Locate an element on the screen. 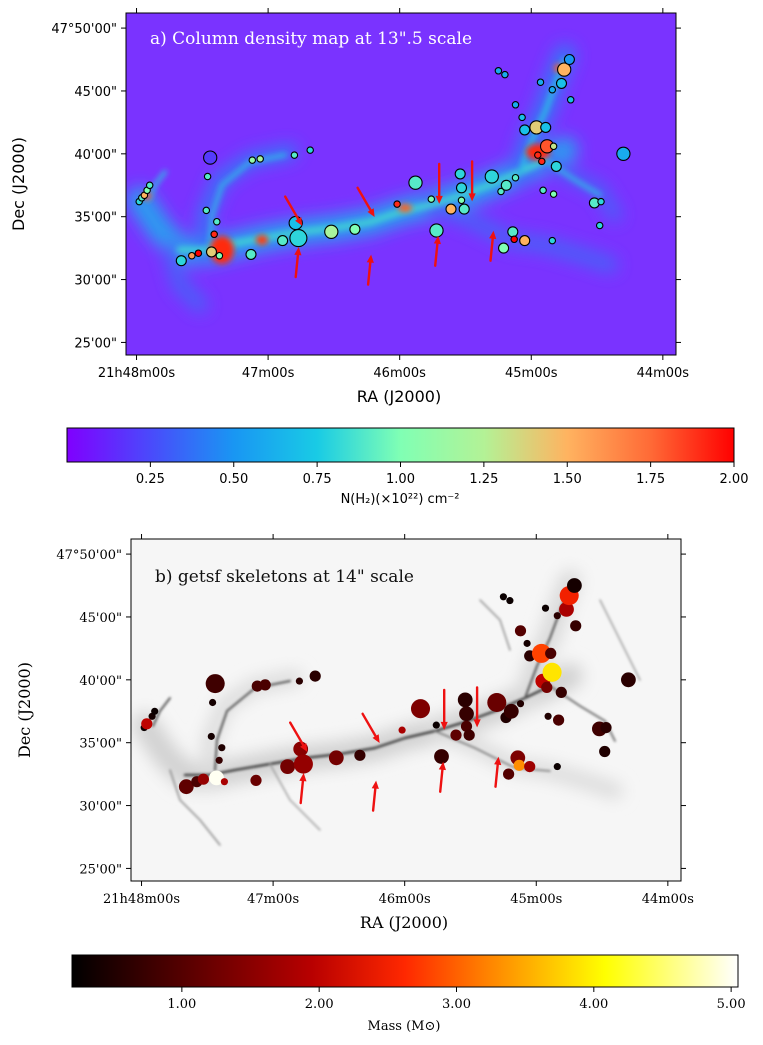  colorbar-tick-label: 0.75 is located at coordinates (317, 479).